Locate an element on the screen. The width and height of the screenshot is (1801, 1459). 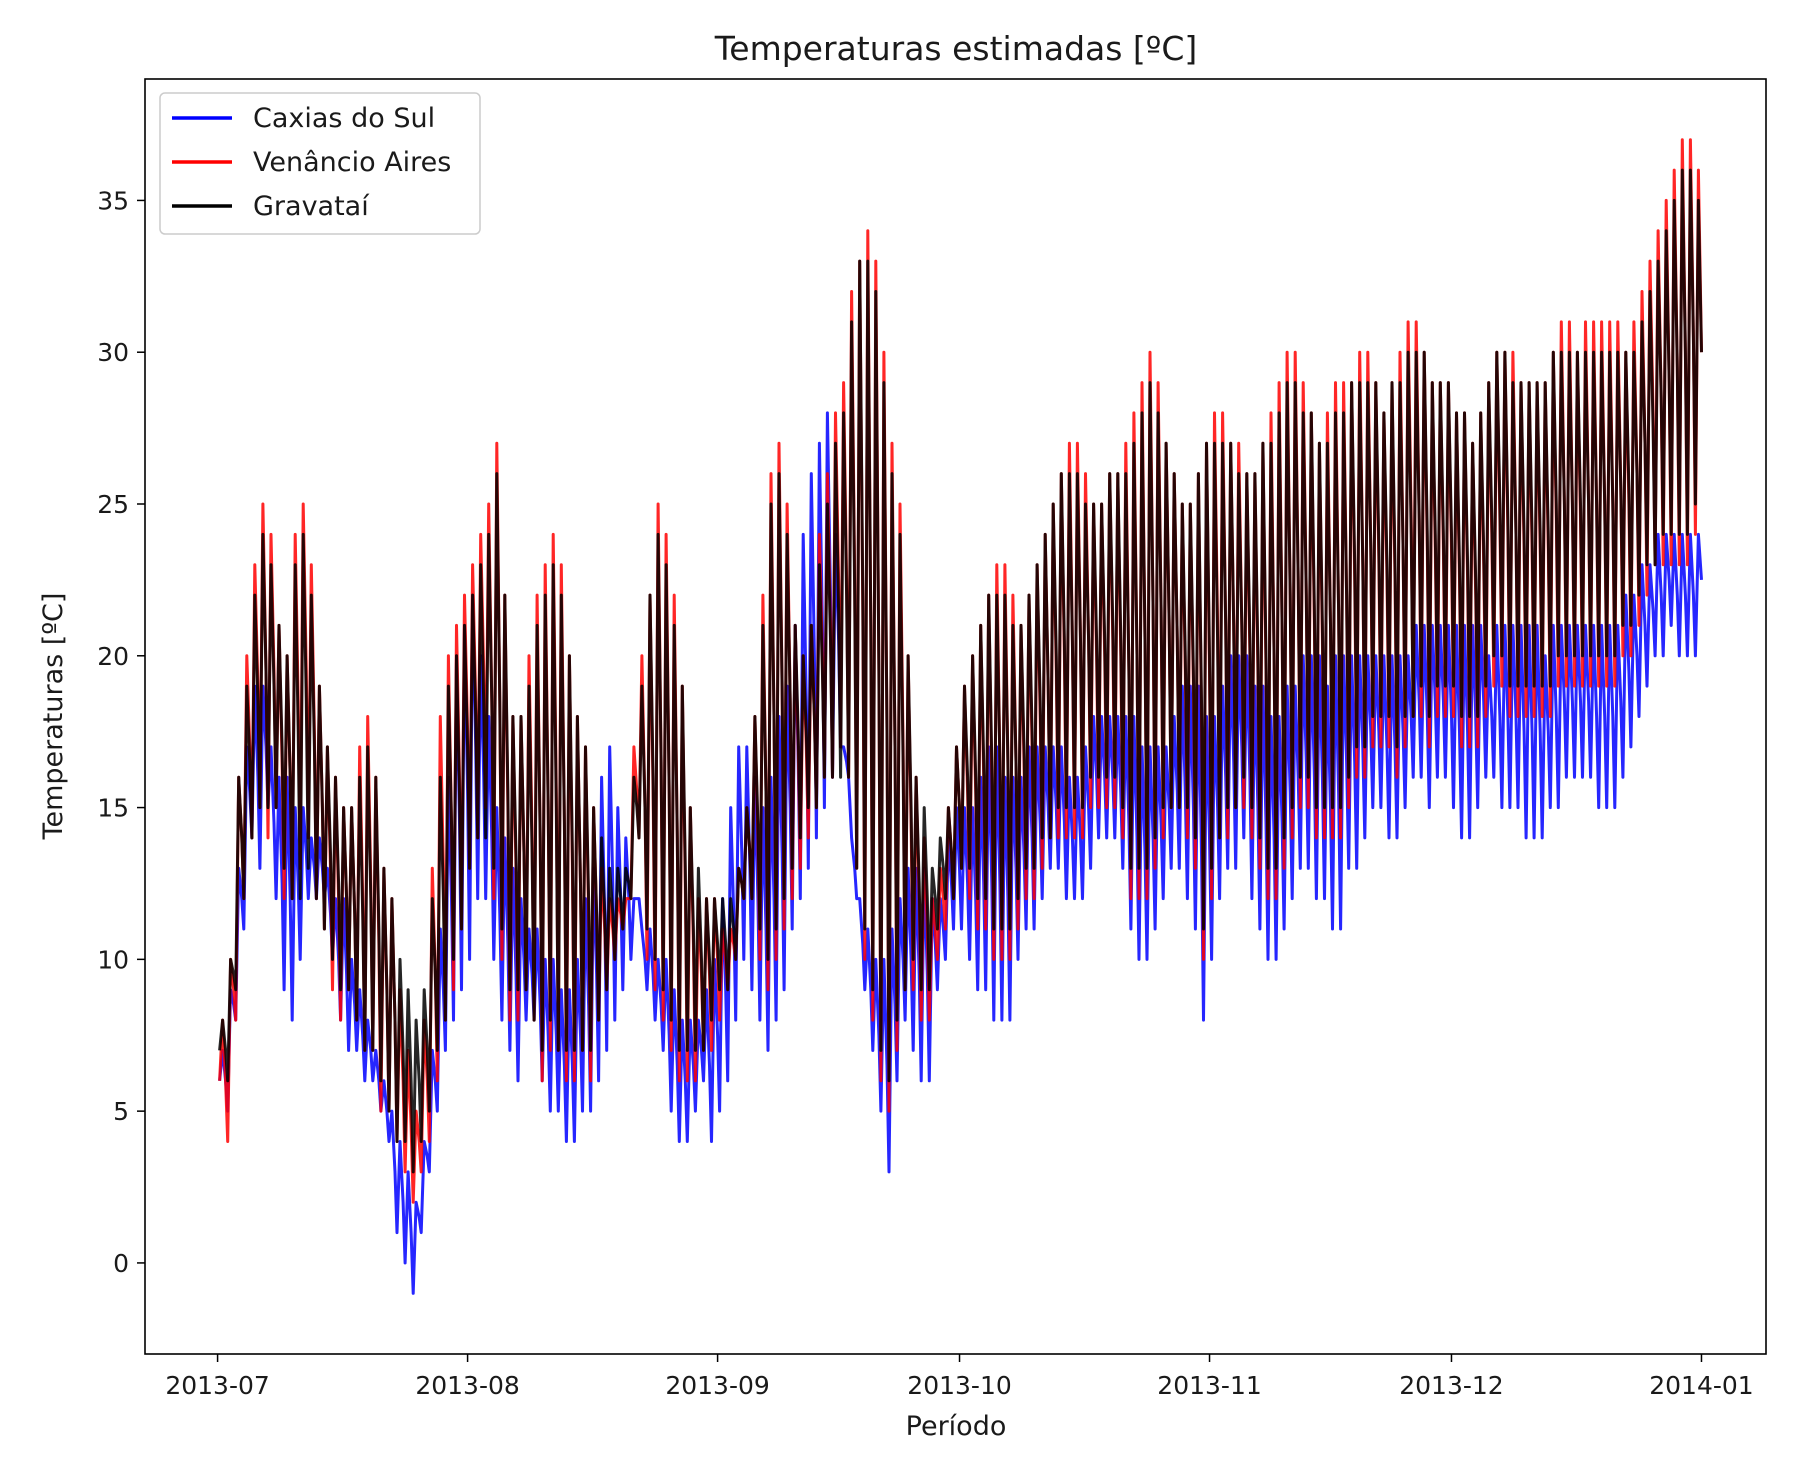
y-tick-label: 0 is located at coordinates (121, 1263).